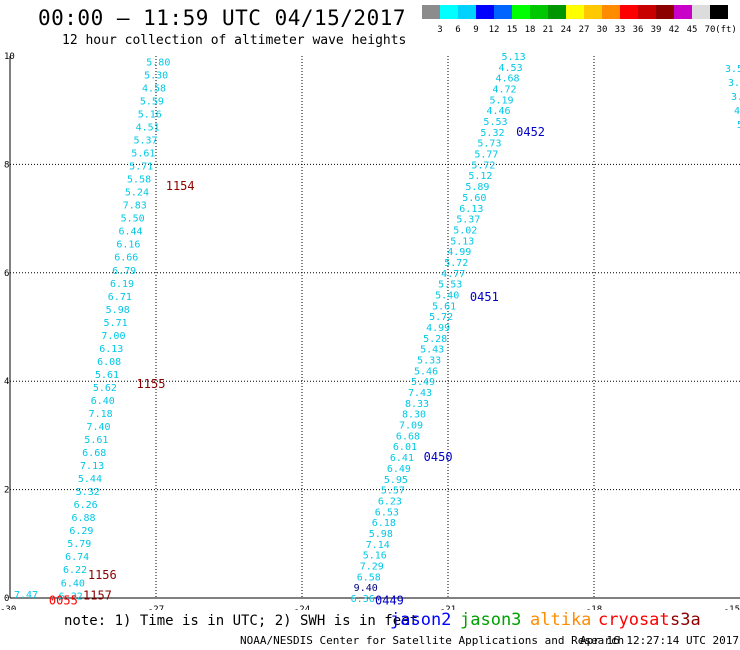 This screenshot has height=650, width=740. What do you see at coordinates (710, 30) in the screenshot?
I see `legend-label: 70` at bounding box center [710, 30].